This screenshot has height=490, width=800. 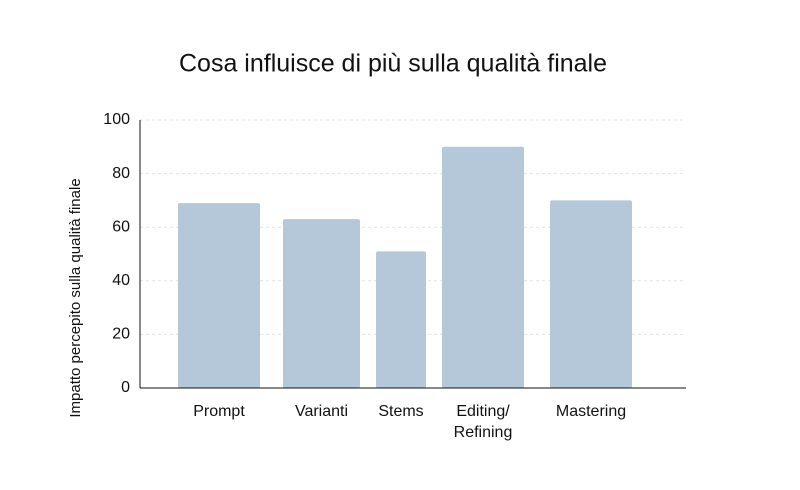 What do you see at coordinates (121, 173) in the screenshot?
I see `y-tick-label: 80` at bounding box center [121, 173].